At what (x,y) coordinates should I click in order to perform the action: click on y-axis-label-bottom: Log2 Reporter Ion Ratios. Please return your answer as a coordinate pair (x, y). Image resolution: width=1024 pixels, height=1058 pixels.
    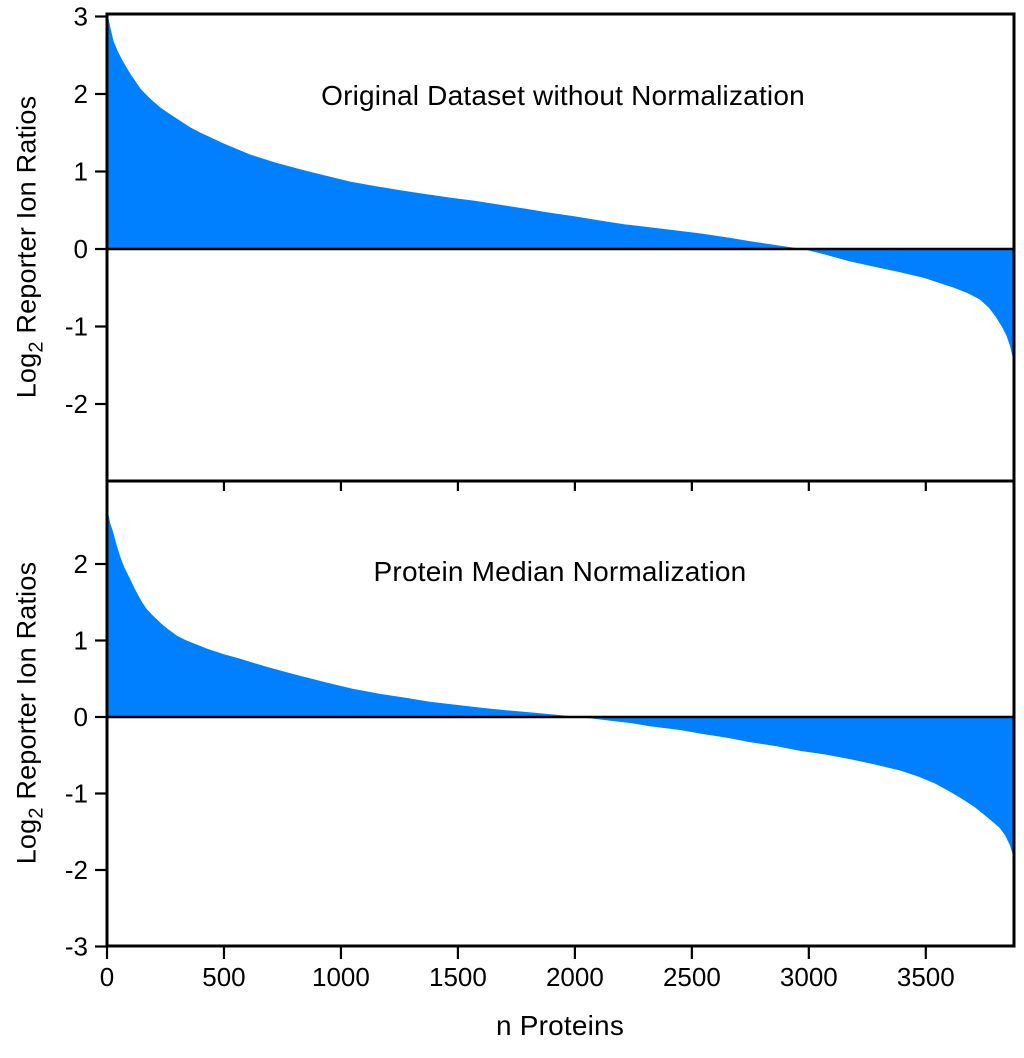
    Looking at the image, I should click on (29, 713).